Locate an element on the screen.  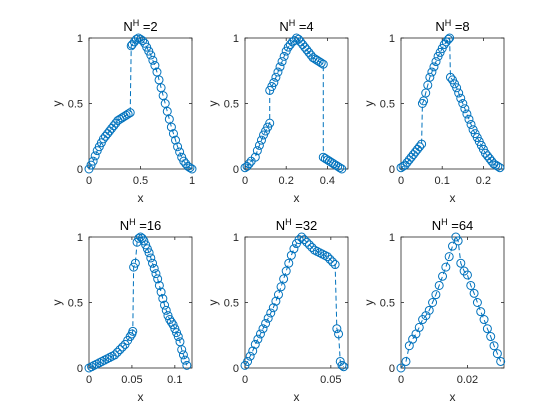
title-rest: =4 is located at coordinates (304, 26).